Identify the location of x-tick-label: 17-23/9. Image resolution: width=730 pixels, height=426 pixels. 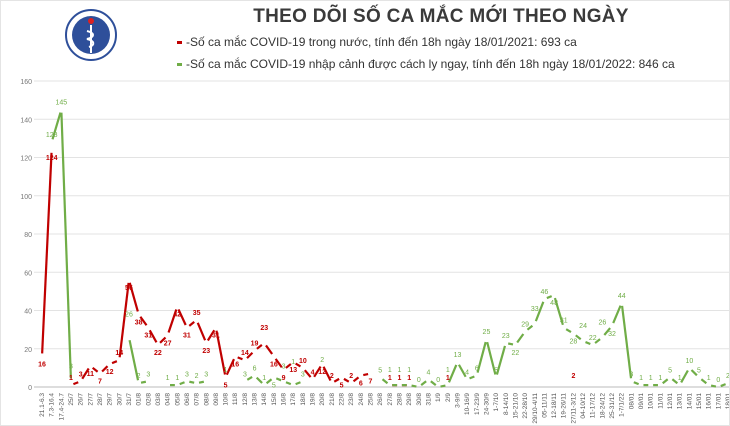
(477, 404).